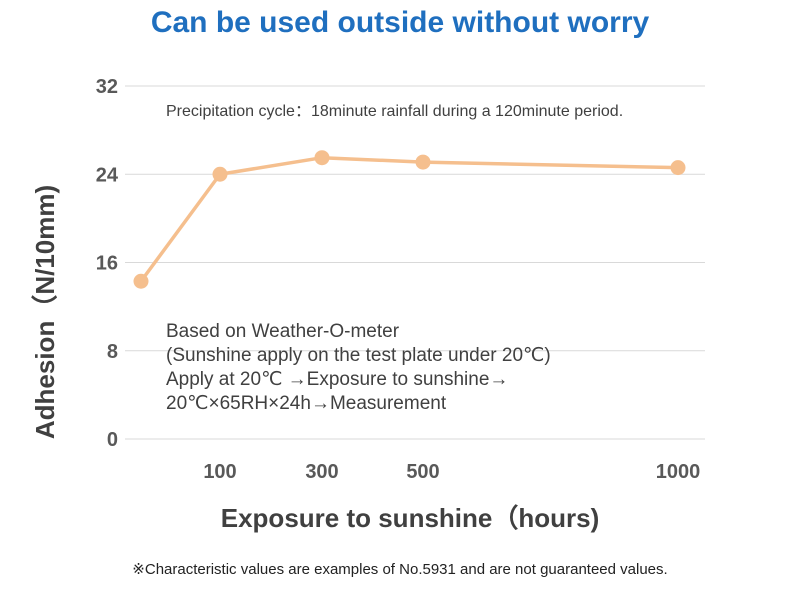 The image size is (800, 600). What do you see at coordinates (400, 22) in the screenshot?
I see `page-title: Can be used outside without worry` at bounding box center [400, 22].